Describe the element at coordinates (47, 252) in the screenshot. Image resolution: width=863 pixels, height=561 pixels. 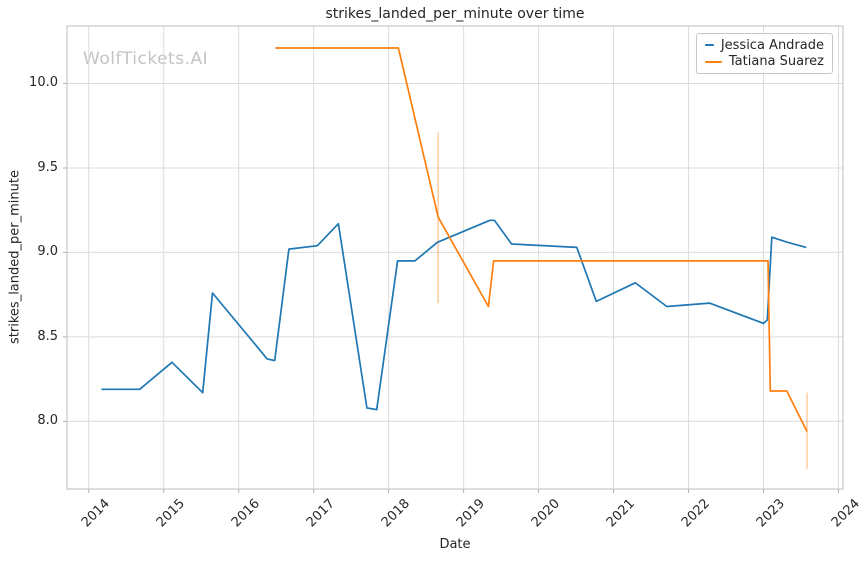
I see `y-tick-label-9.0: 9.0` at that location.